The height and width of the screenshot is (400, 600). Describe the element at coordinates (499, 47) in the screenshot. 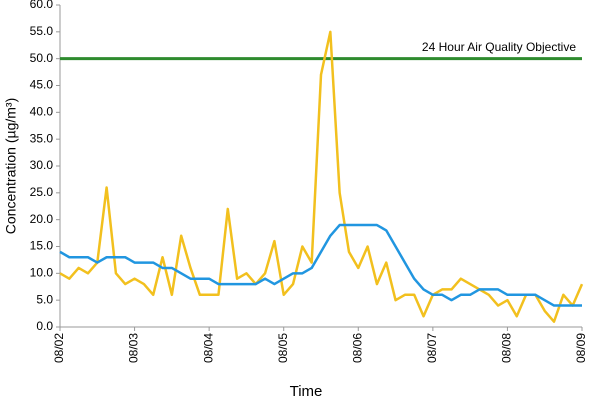

I see `reference-label: 24 Hour Air Quality Objective` at that location.